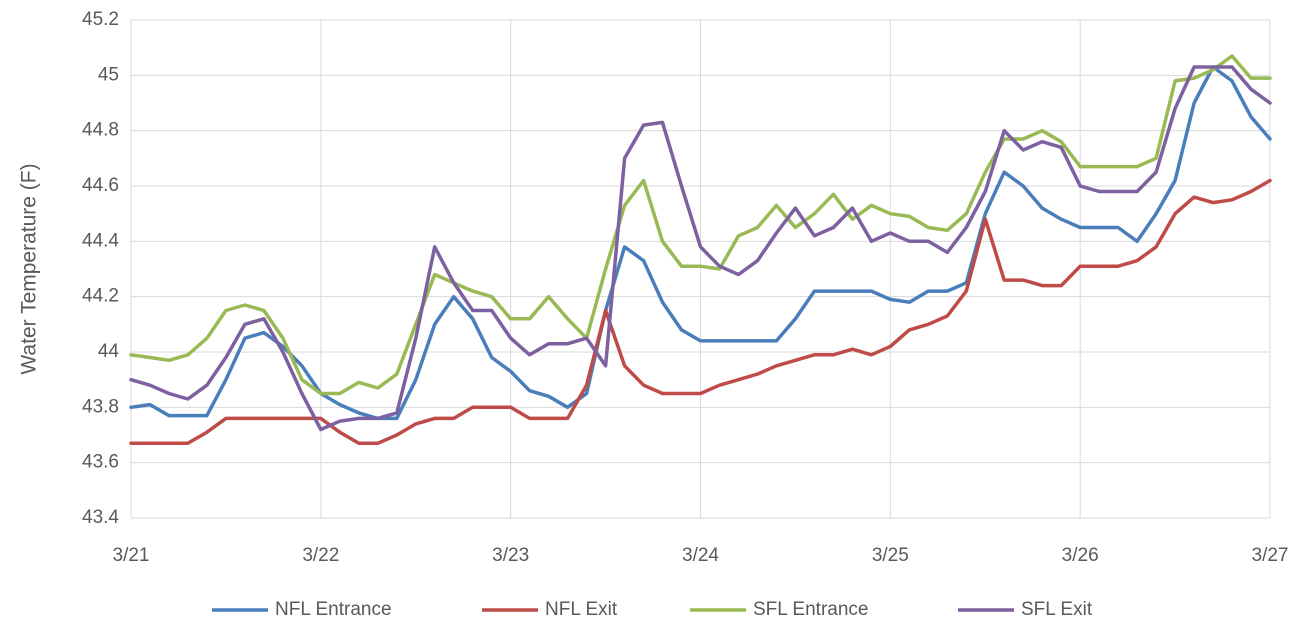 This screenshot has width=1302, height=631. Describe the element at coordinates (890, 555) in the screenshot. I see `x-tick-label: 3/25` at that location.